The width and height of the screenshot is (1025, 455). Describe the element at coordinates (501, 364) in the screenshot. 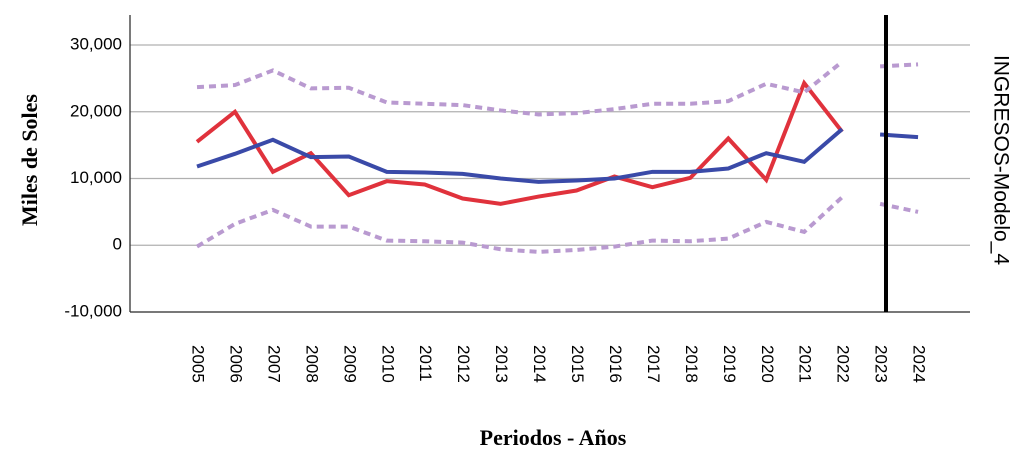

I see `x-tick-label: 2013` at that location.